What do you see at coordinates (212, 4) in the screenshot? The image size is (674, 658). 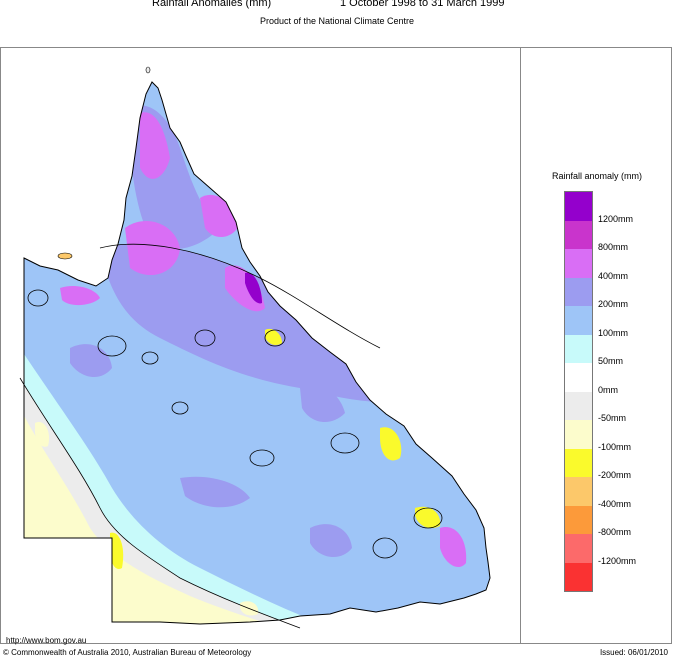 I see `map-title: Rainfall Anomalies (mm)` at bounding box center [212, 4].